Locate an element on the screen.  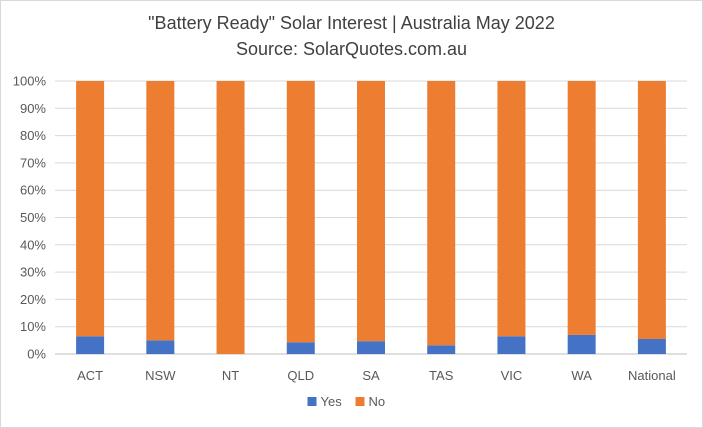
bar-yes-vic is located at coordinates (511, 345).